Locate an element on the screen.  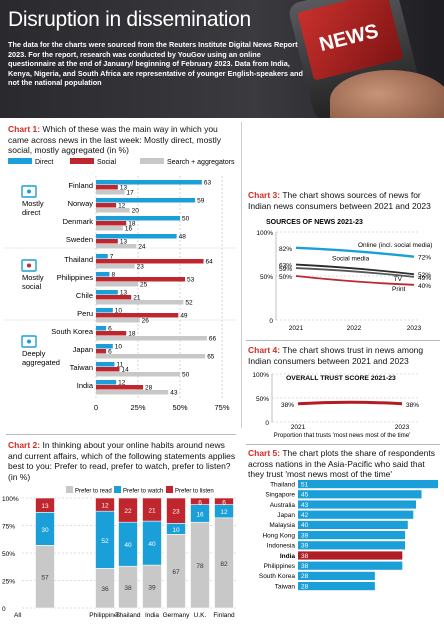
chart5-category-label: Malaysia is located at coordinates (282, 525).